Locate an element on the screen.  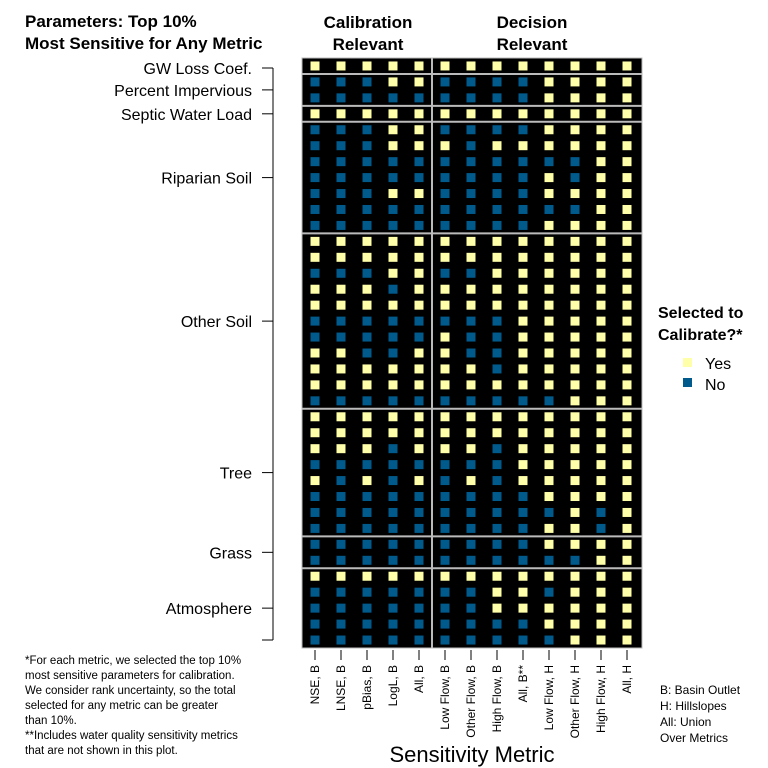
x-tick-label: Low Flow, B is located at coordinates (445, 697).